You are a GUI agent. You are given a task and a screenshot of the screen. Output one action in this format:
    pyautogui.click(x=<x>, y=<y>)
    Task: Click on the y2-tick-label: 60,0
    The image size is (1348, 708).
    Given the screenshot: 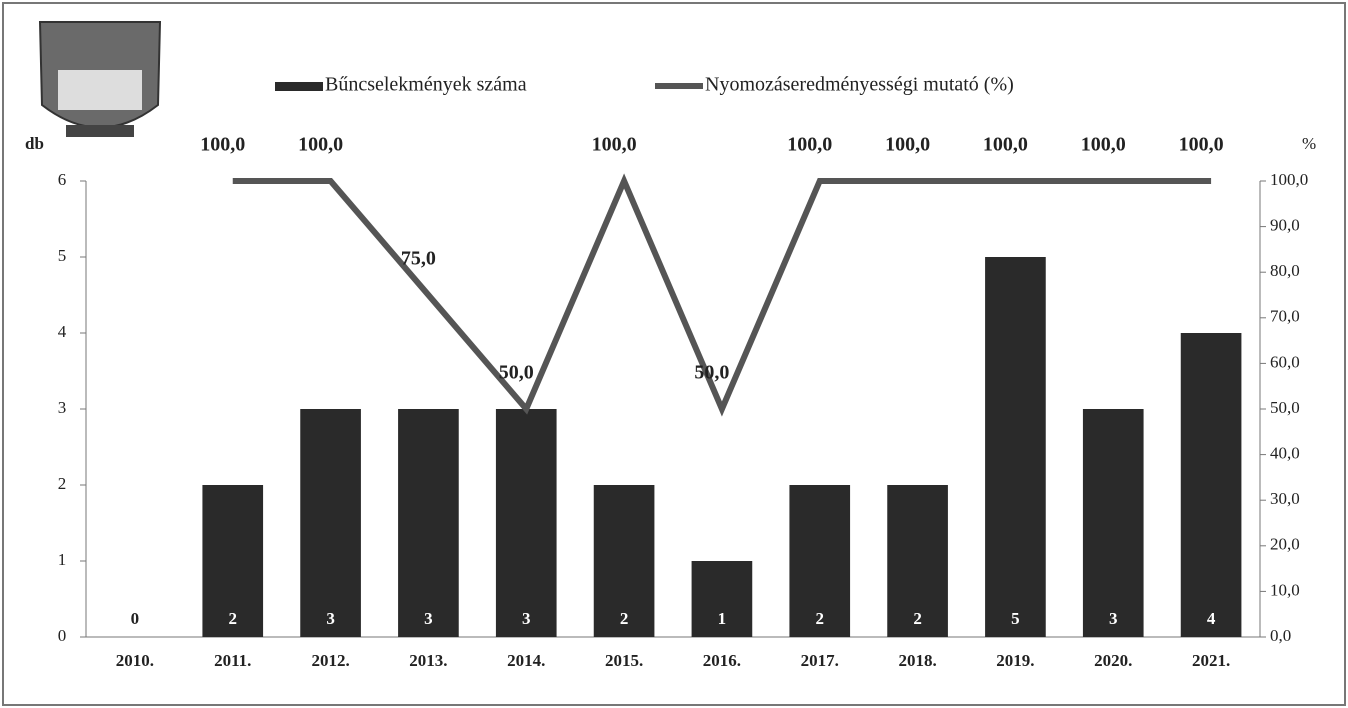 What is the action you would take?
    pyautogui.click(x=1285, y=361)
    